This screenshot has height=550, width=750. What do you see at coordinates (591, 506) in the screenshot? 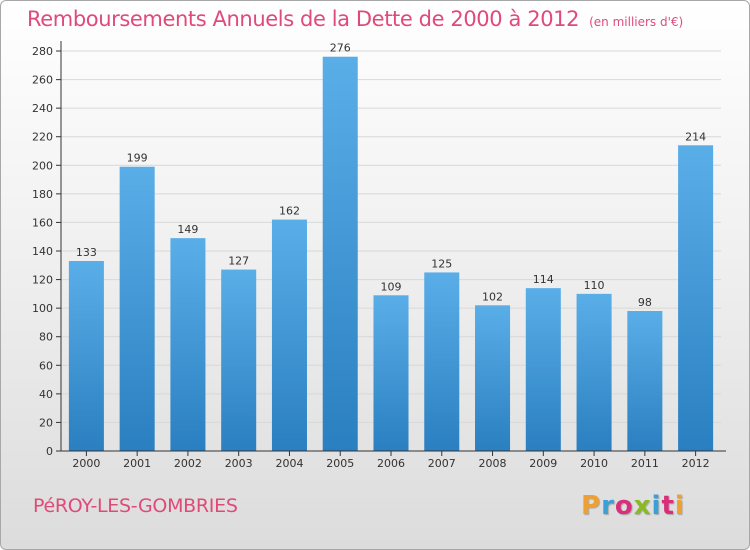
I see `logo-letter: P` at bounding box center [591, 506].